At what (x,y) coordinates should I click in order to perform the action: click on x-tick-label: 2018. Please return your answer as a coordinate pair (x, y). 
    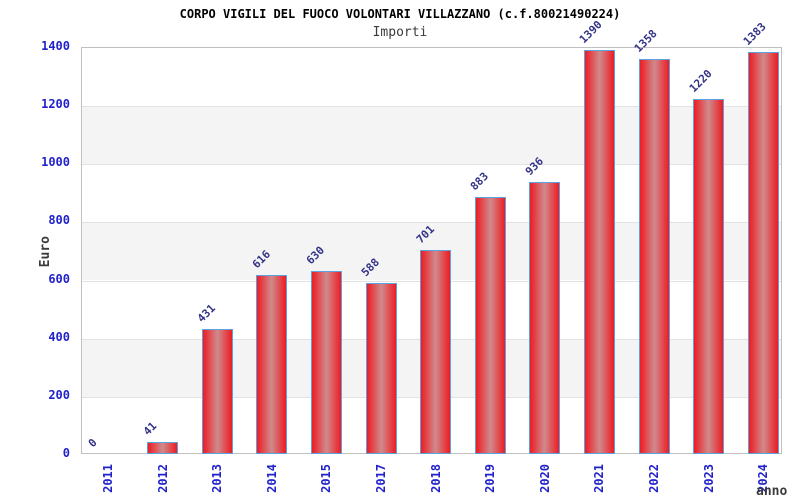
    Looking at the image, I should click on (436, 478).